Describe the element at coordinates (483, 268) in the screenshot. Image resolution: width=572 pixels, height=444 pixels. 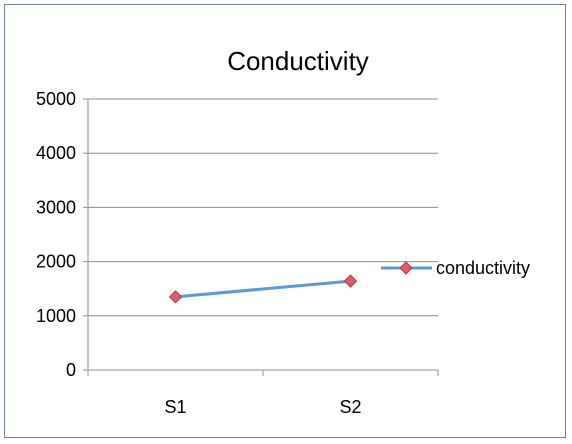
I see `legend-label: conductivity` at that location.